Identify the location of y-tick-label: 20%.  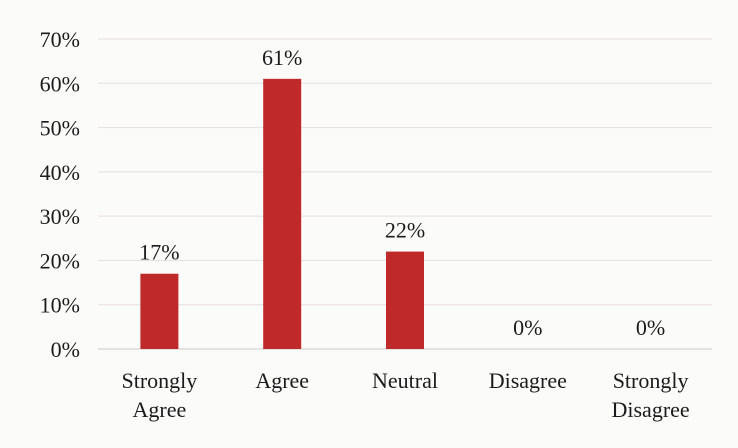
(60, 260).